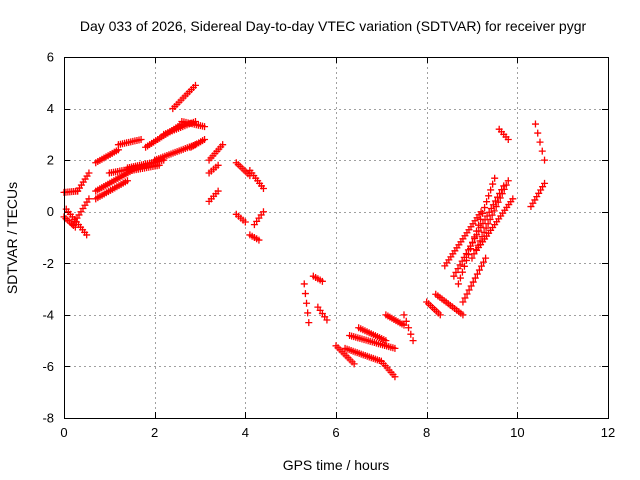  Describe the element at coordinates (50, 57) in the screenshot. I see `y-tick-label: 6` at that location.